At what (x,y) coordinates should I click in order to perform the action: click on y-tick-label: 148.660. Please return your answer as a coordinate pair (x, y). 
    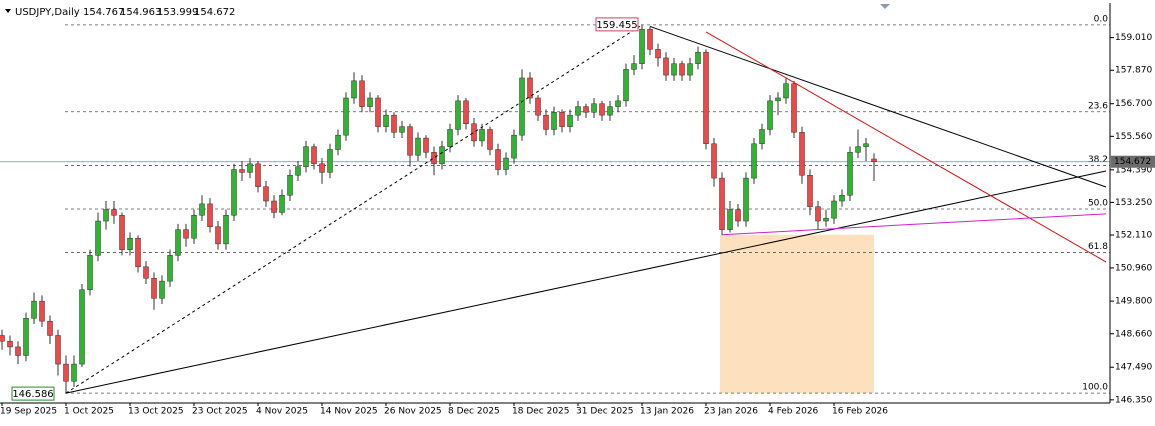
    Looking at the image, I should click on (1133, 334).